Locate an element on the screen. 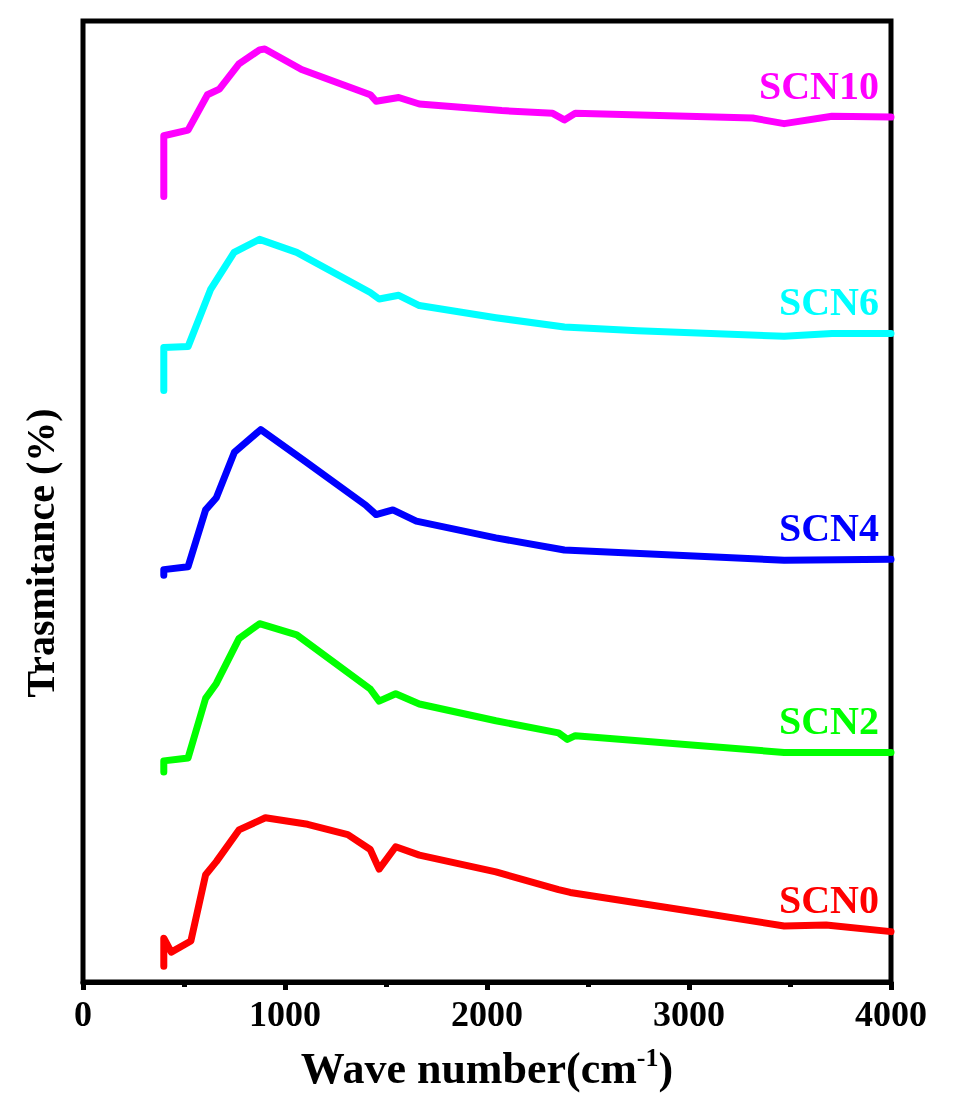 Image resolution: width=961 pixels, height=1106 pixels. series-label: SCN2 is located at coordinates (828, 720).